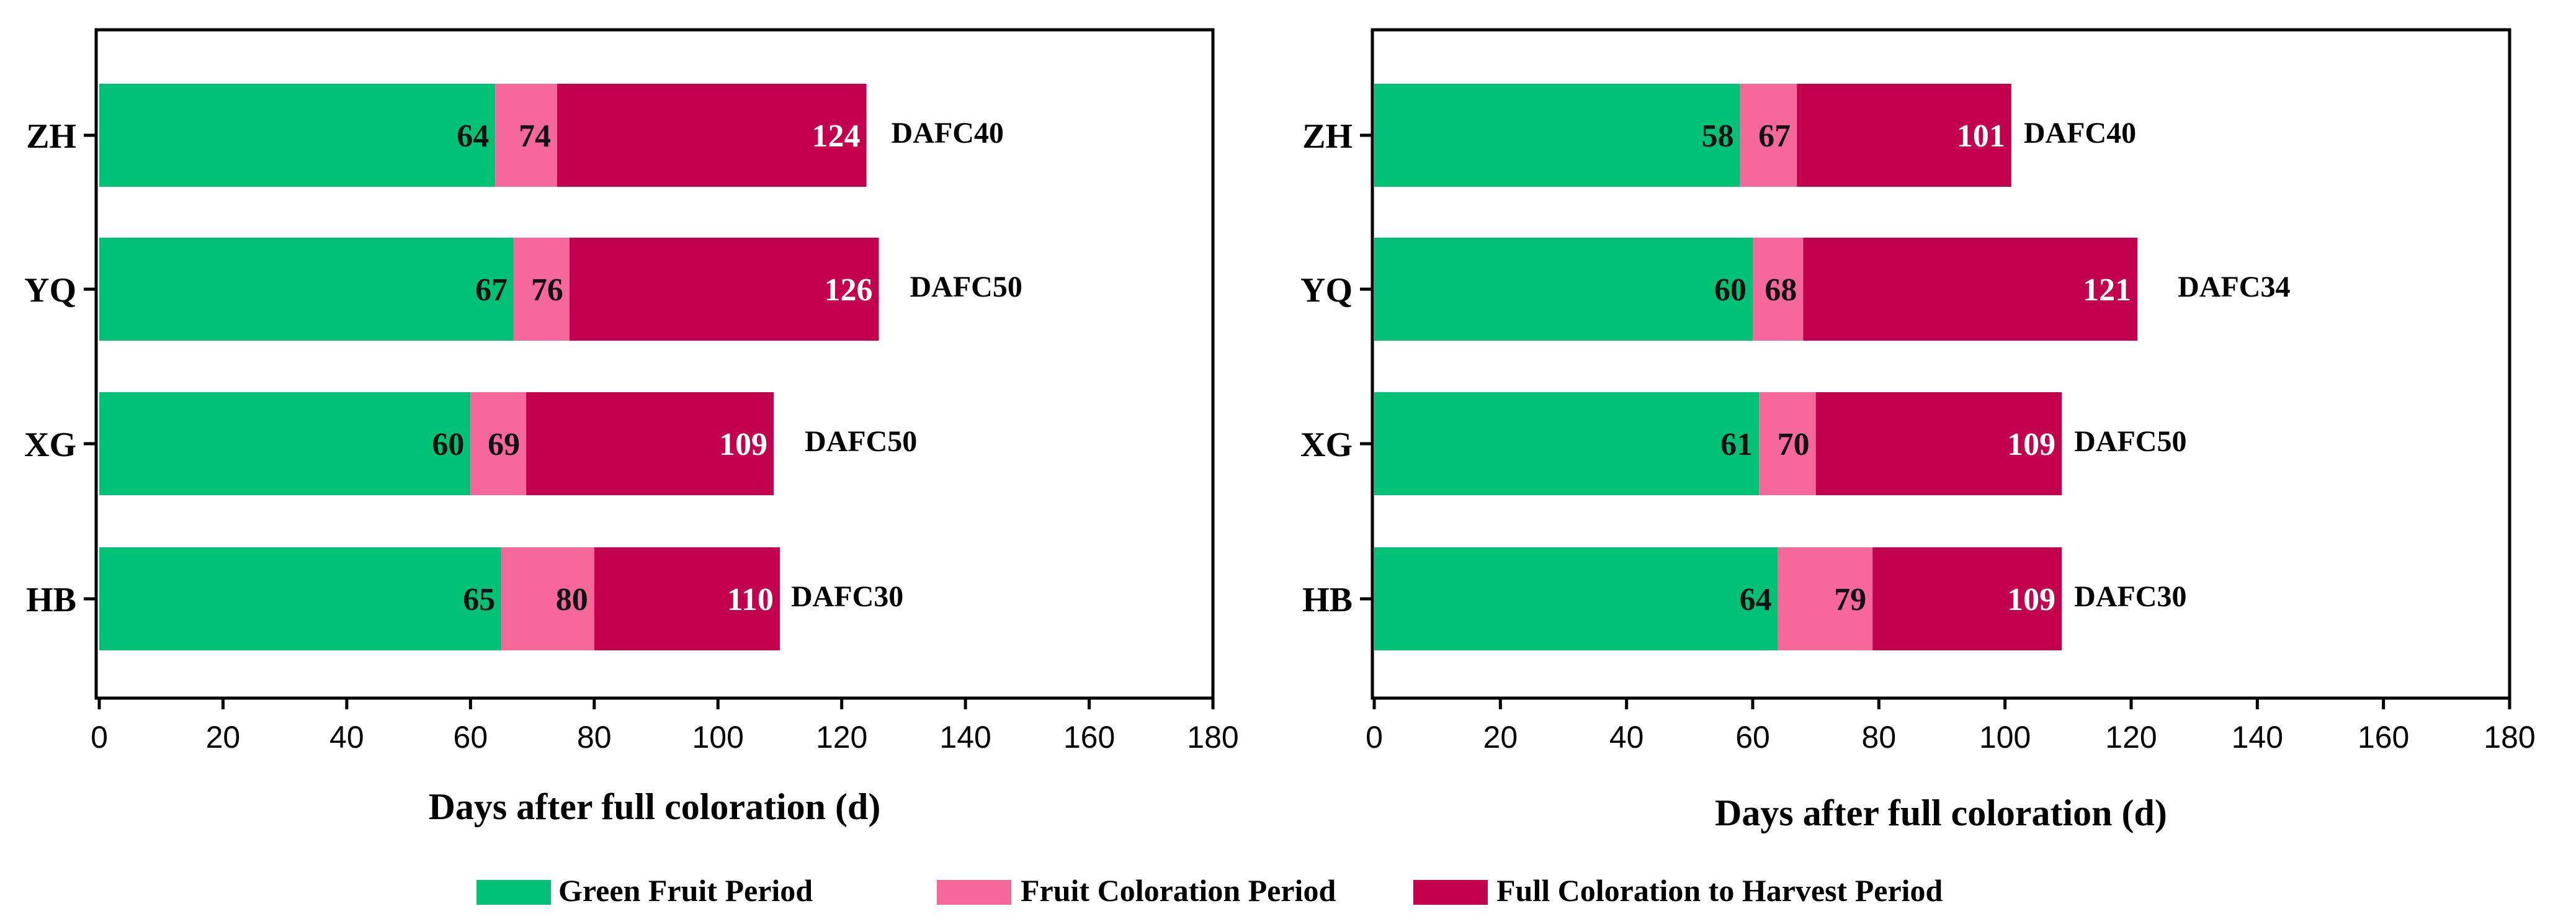  I want to click on panel2-bar-hb-crimson, so click(1967, 598).